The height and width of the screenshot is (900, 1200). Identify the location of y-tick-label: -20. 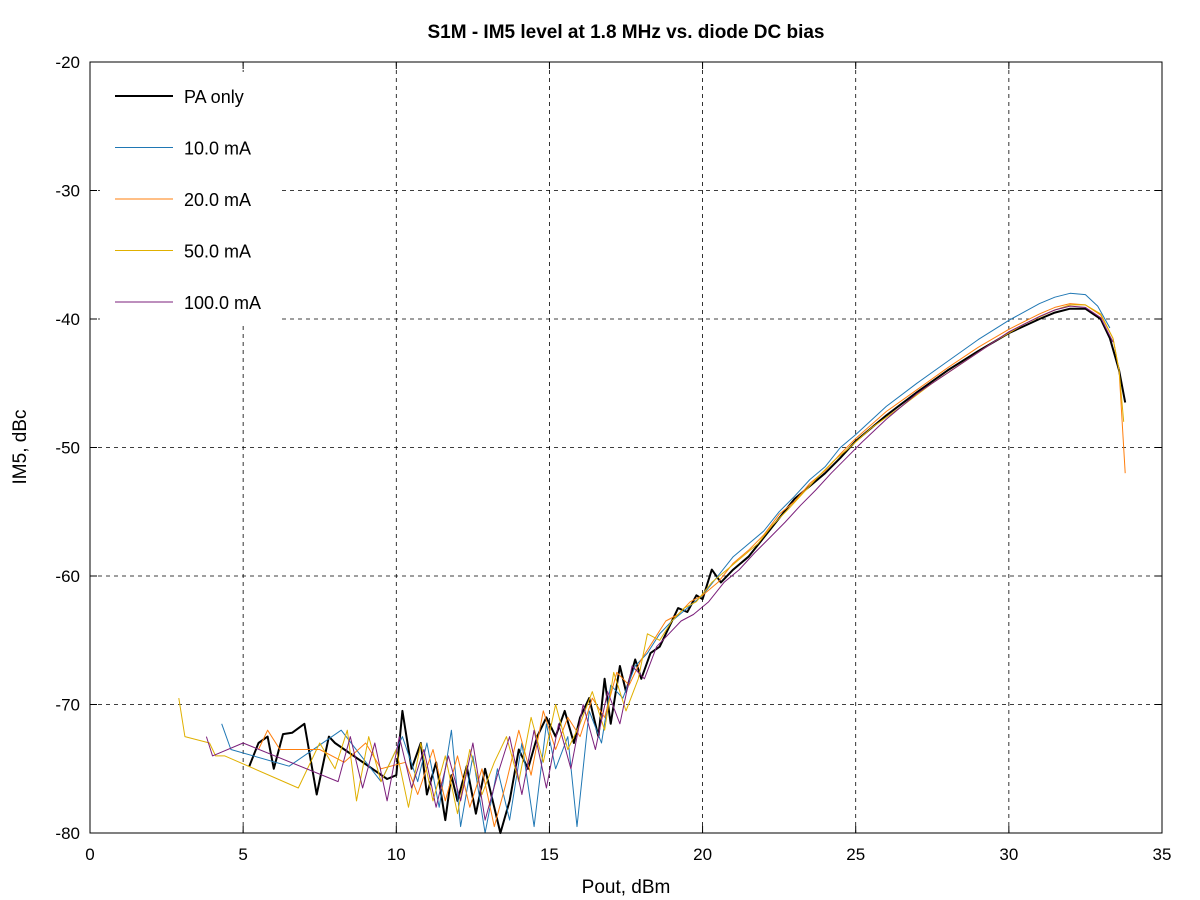
(67, 62).